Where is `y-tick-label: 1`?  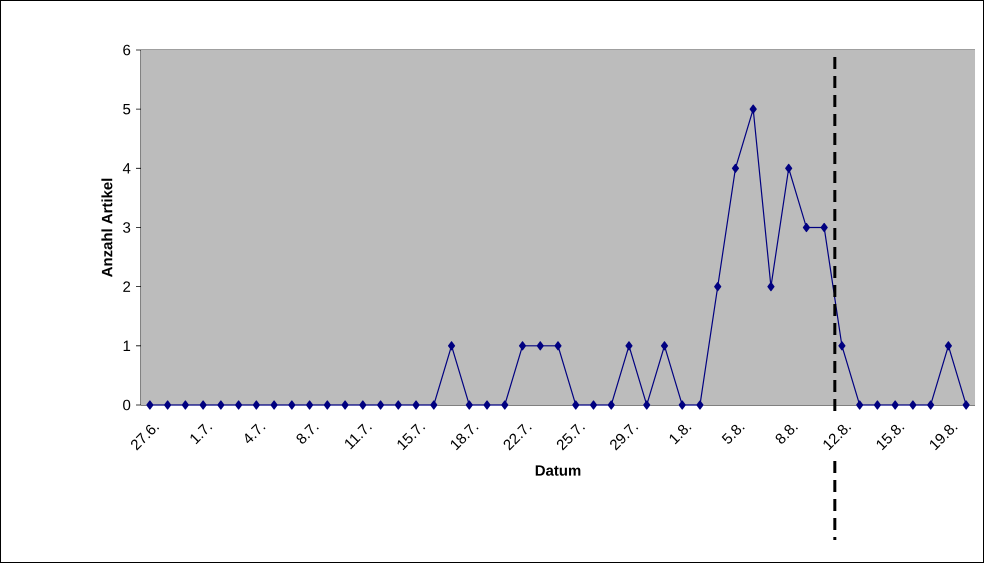
y-tick-label: 1 is located at coordinates (127, 345).